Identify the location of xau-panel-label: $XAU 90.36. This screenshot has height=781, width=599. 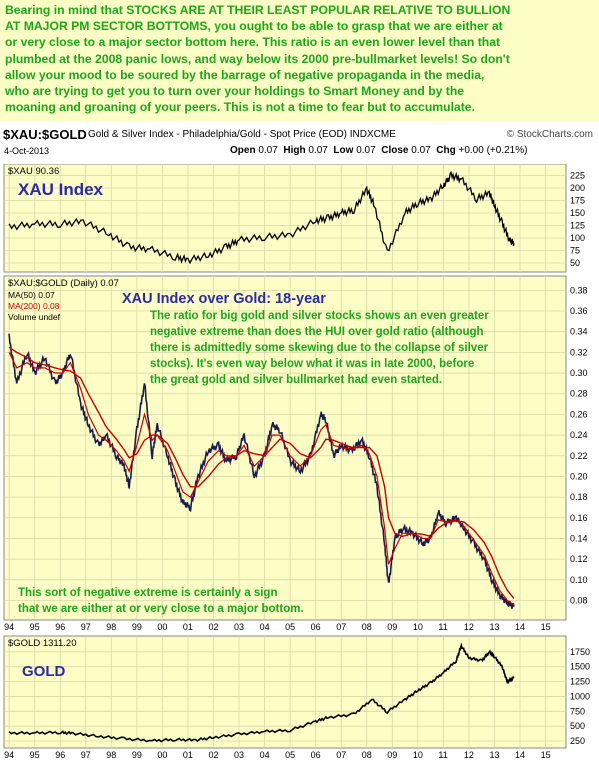
(33, 171).